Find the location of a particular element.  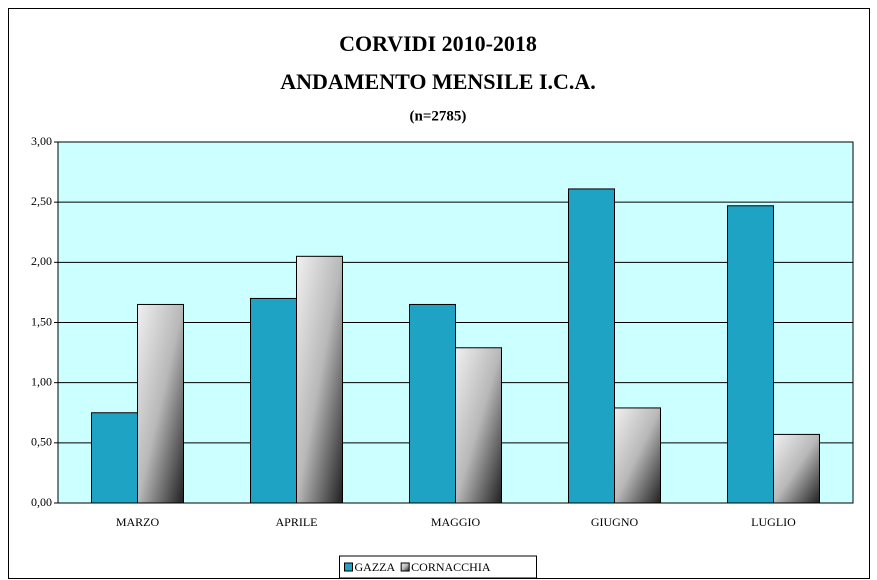

x-tick-label: LUGLIO is located at coordinates (773, 522).